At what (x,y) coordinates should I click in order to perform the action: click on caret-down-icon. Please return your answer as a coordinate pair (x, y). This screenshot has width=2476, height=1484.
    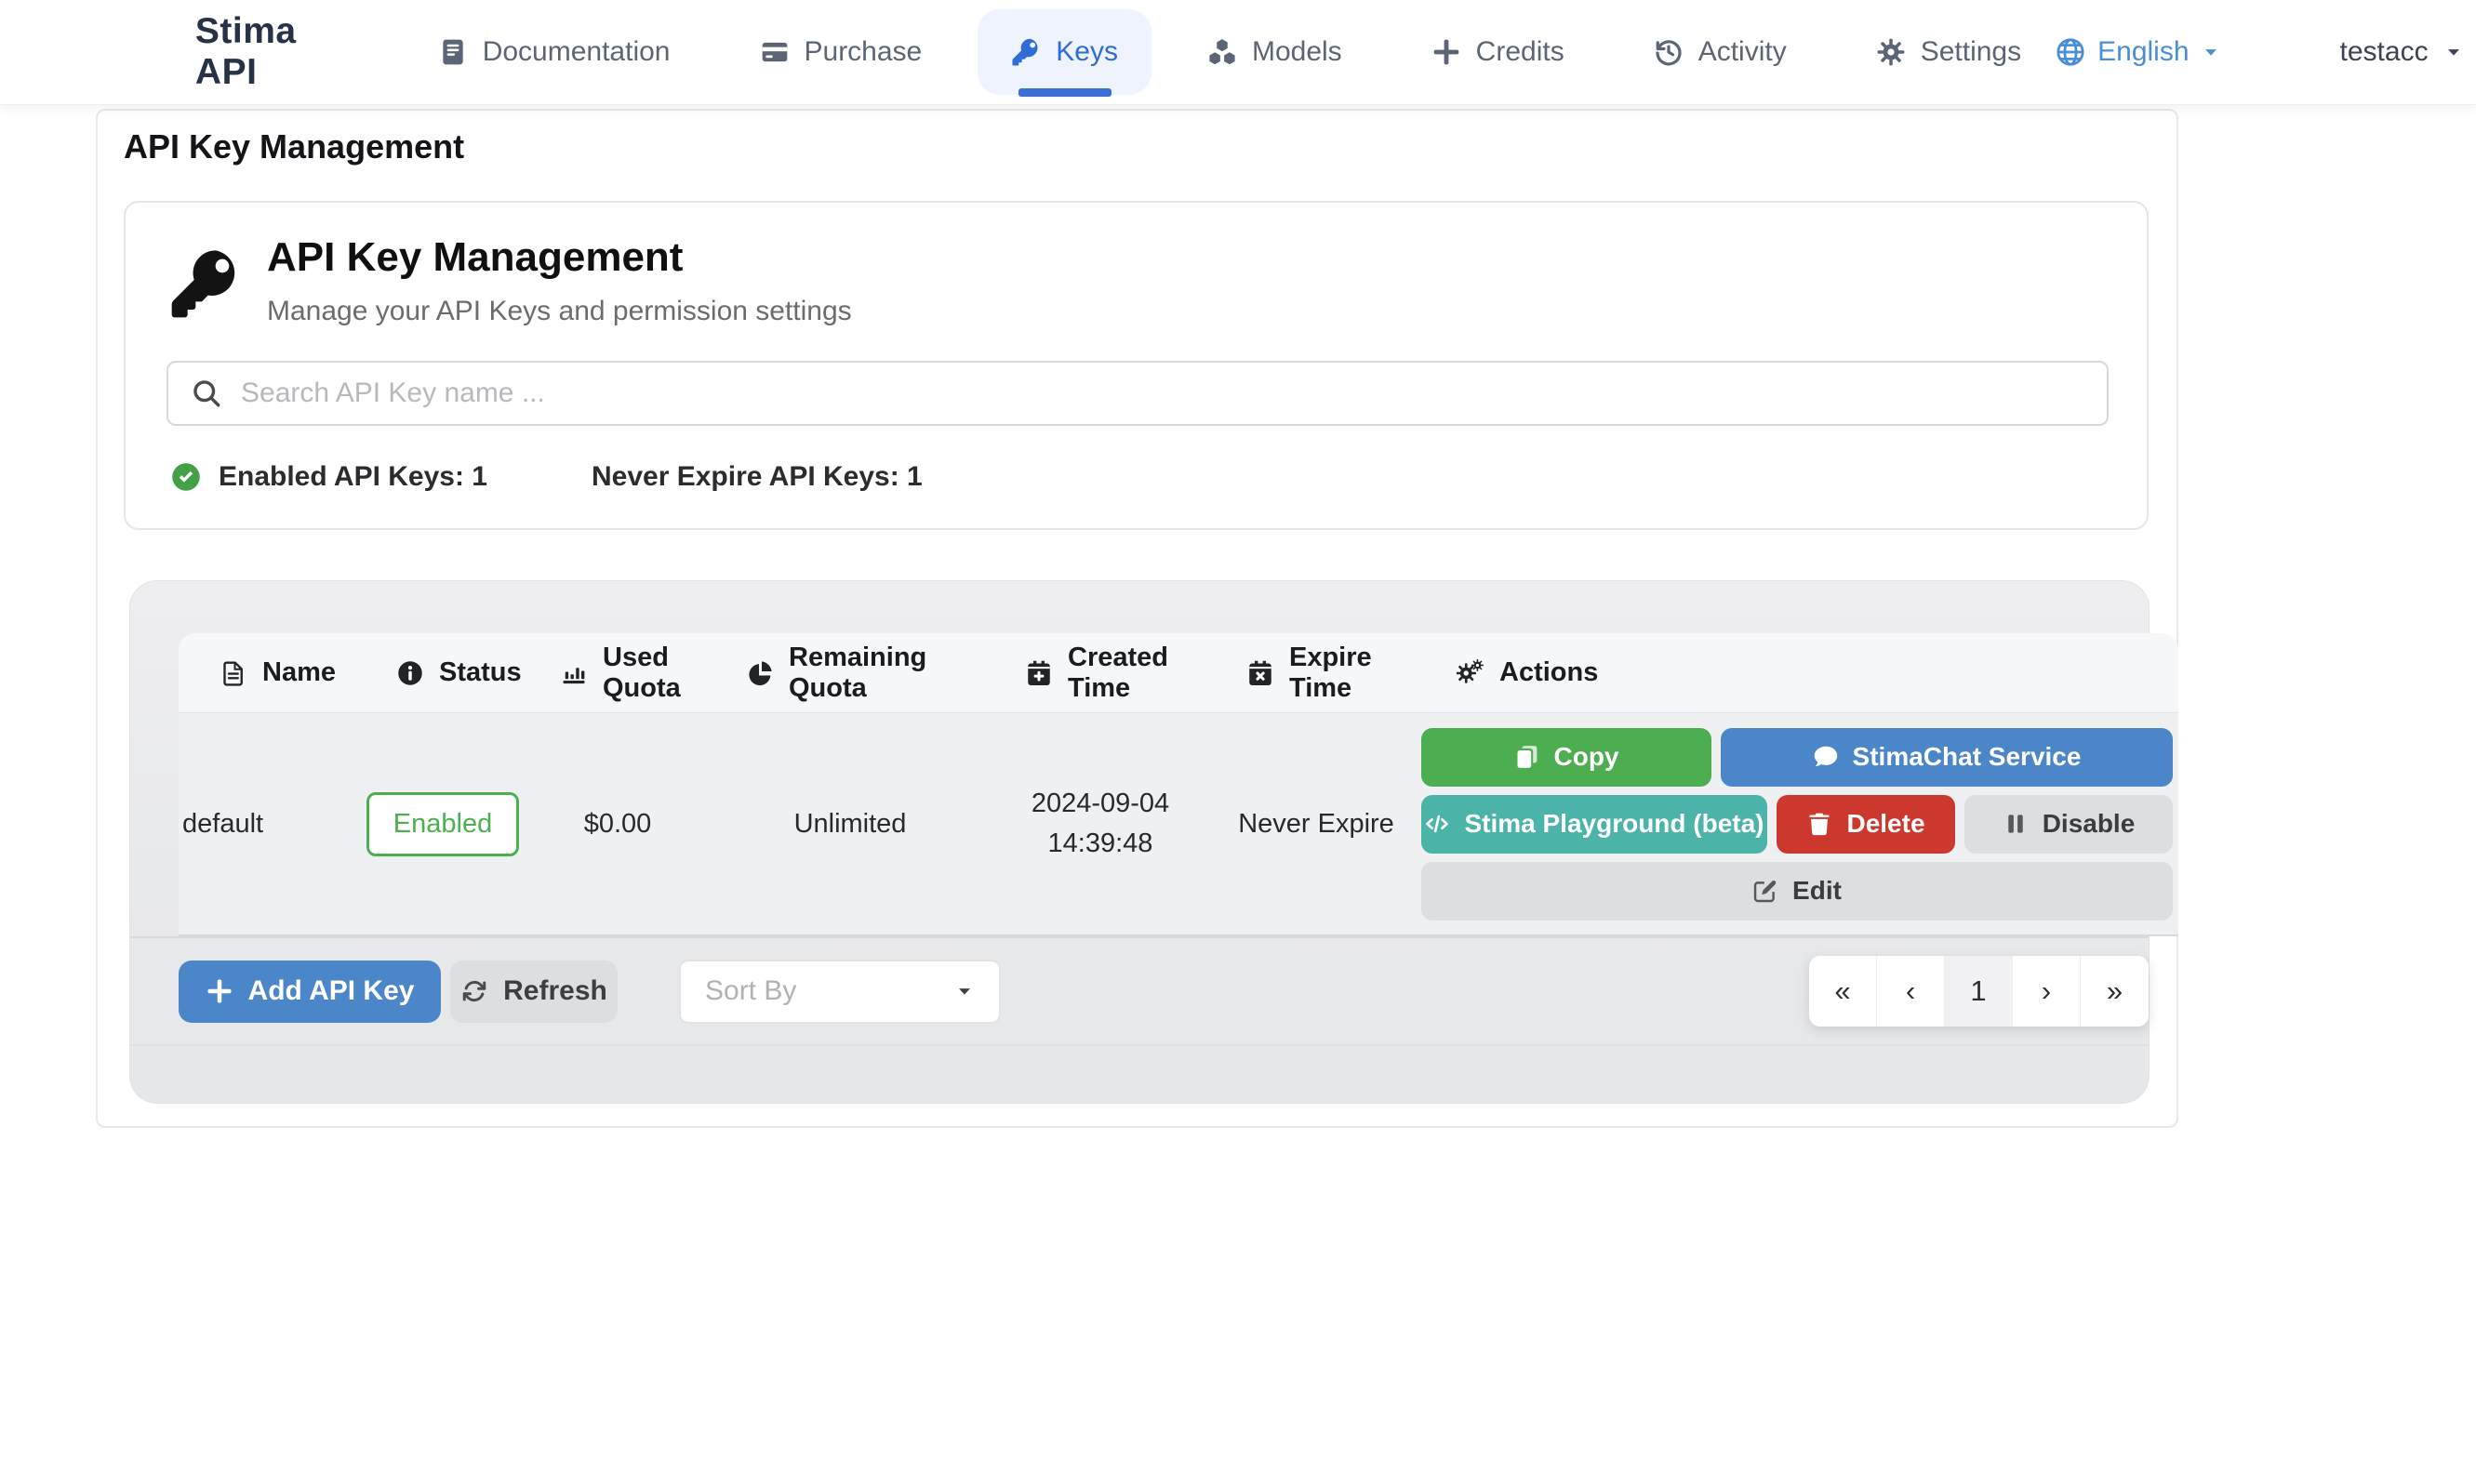
    Looking at the image, I should click on (964, 991).